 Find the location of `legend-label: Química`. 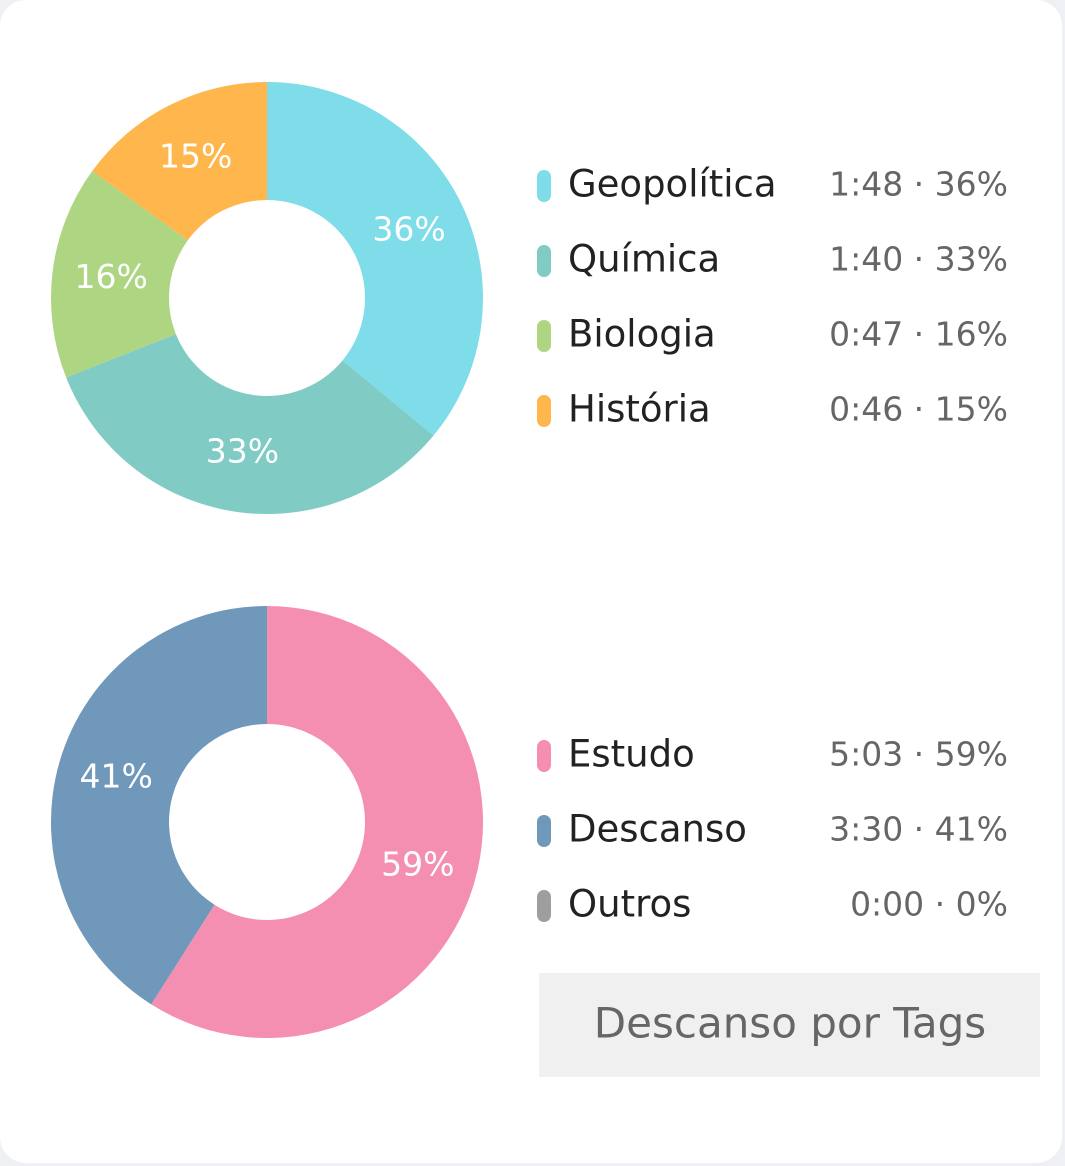

legend-label: Química is located at coordinates (644, 259).